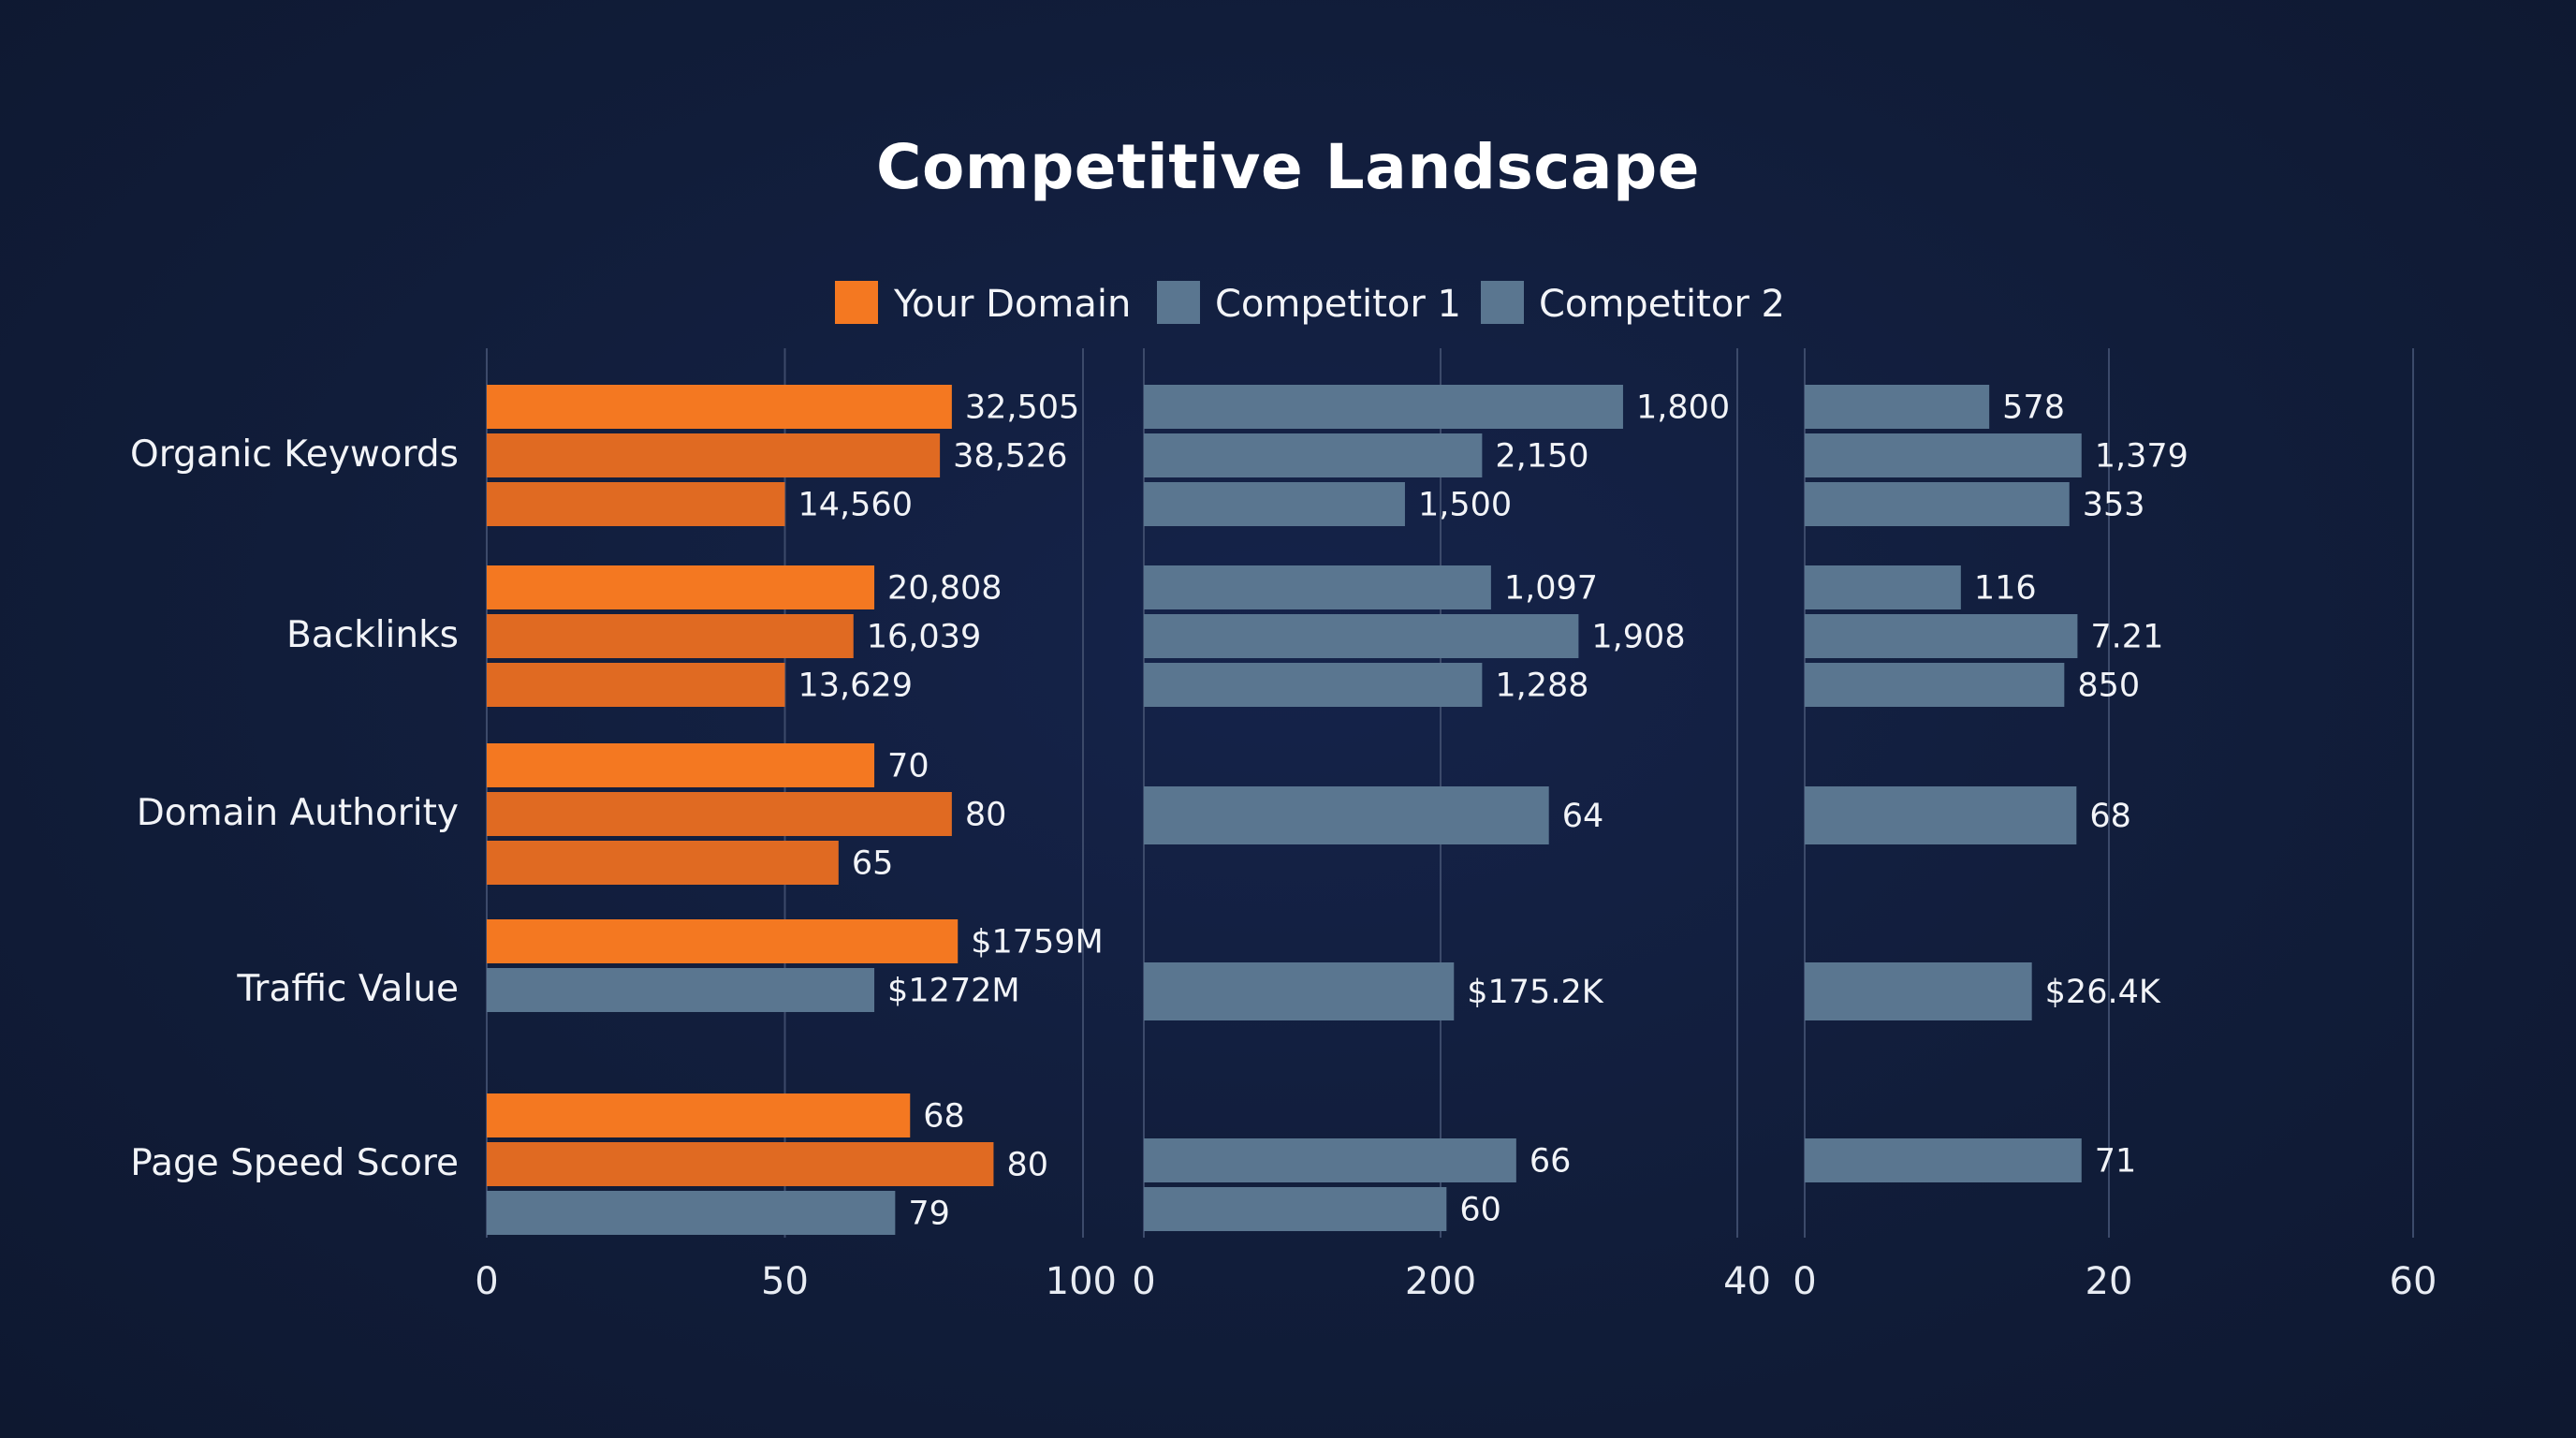 The height and width of the screenshot is (1438, 2576). Describe the element at coordinates (1638, 637) in the screenshot. I see `panel-2-data-label-1-1: 1,908` at that location.